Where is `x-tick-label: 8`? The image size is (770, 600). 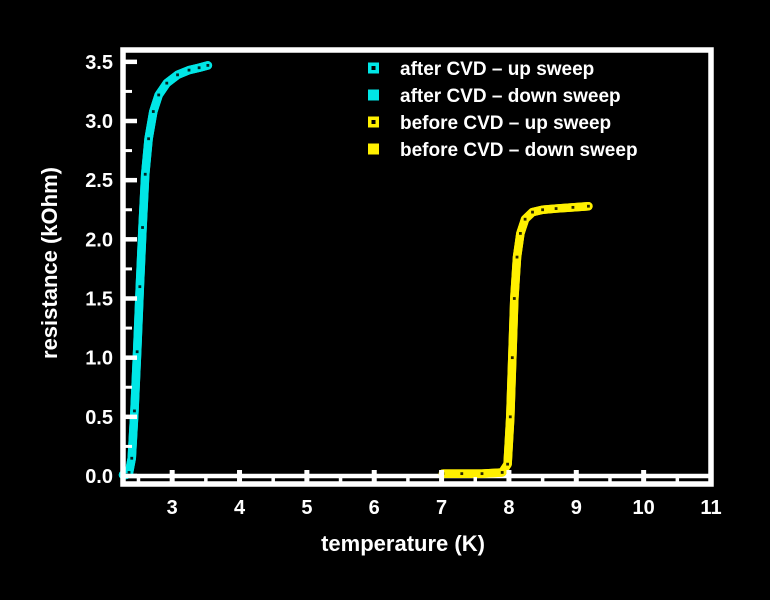
x-tick-label: 8 is located at coordinates (508, 508).